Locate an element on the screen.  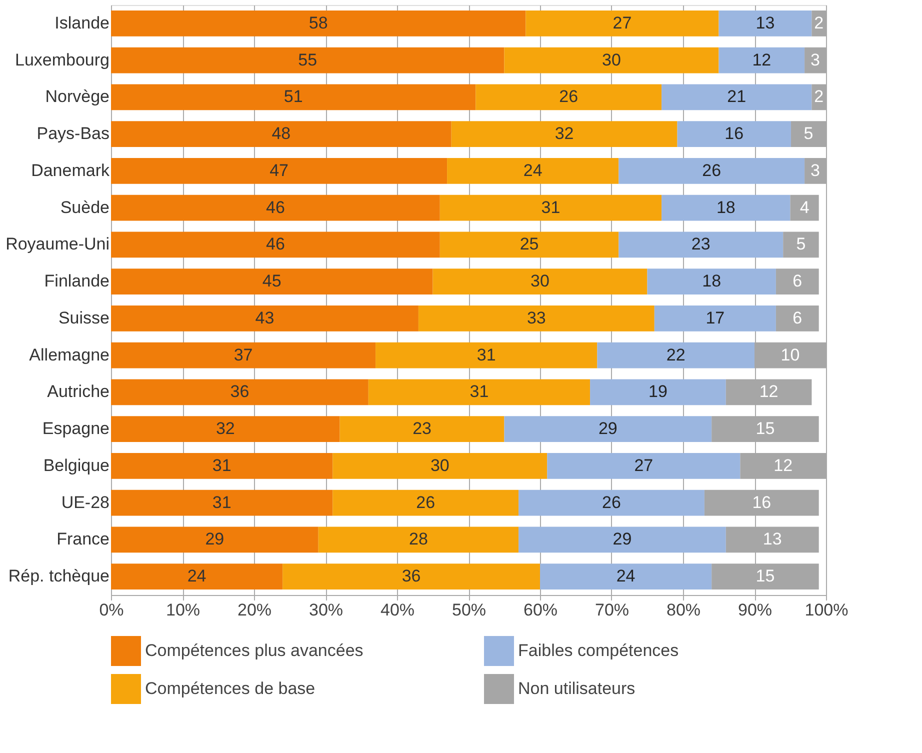
x-tick-label: 100% is located at coordinates (826, 610).